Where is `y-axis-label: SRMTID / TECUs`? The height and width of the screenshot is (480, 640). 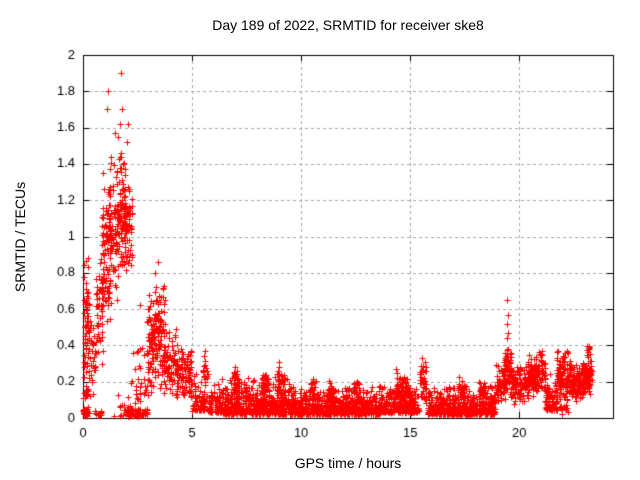
y-axis-label: SRMTID / TECUs is located at coordinates (20, 237).